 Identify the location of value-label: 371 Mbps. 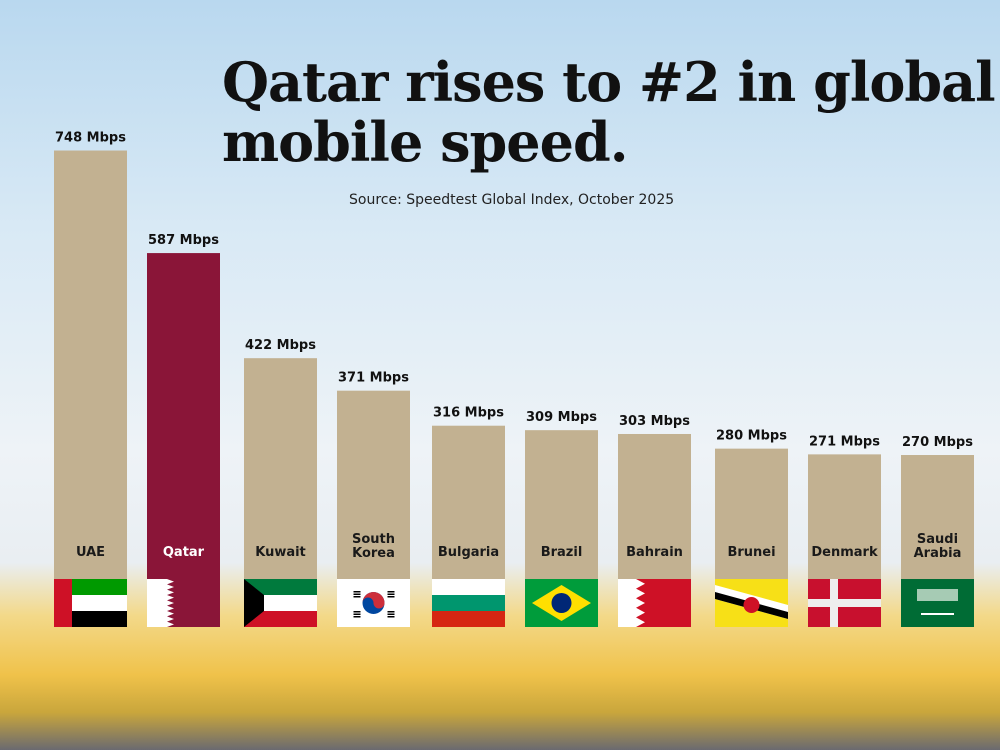
(373, 378).